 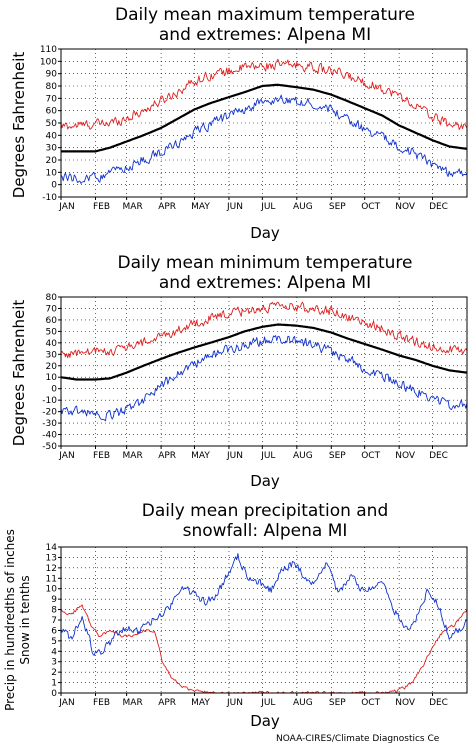 I want to click on max-ytick-label: 60, so click(x=52, y=112).